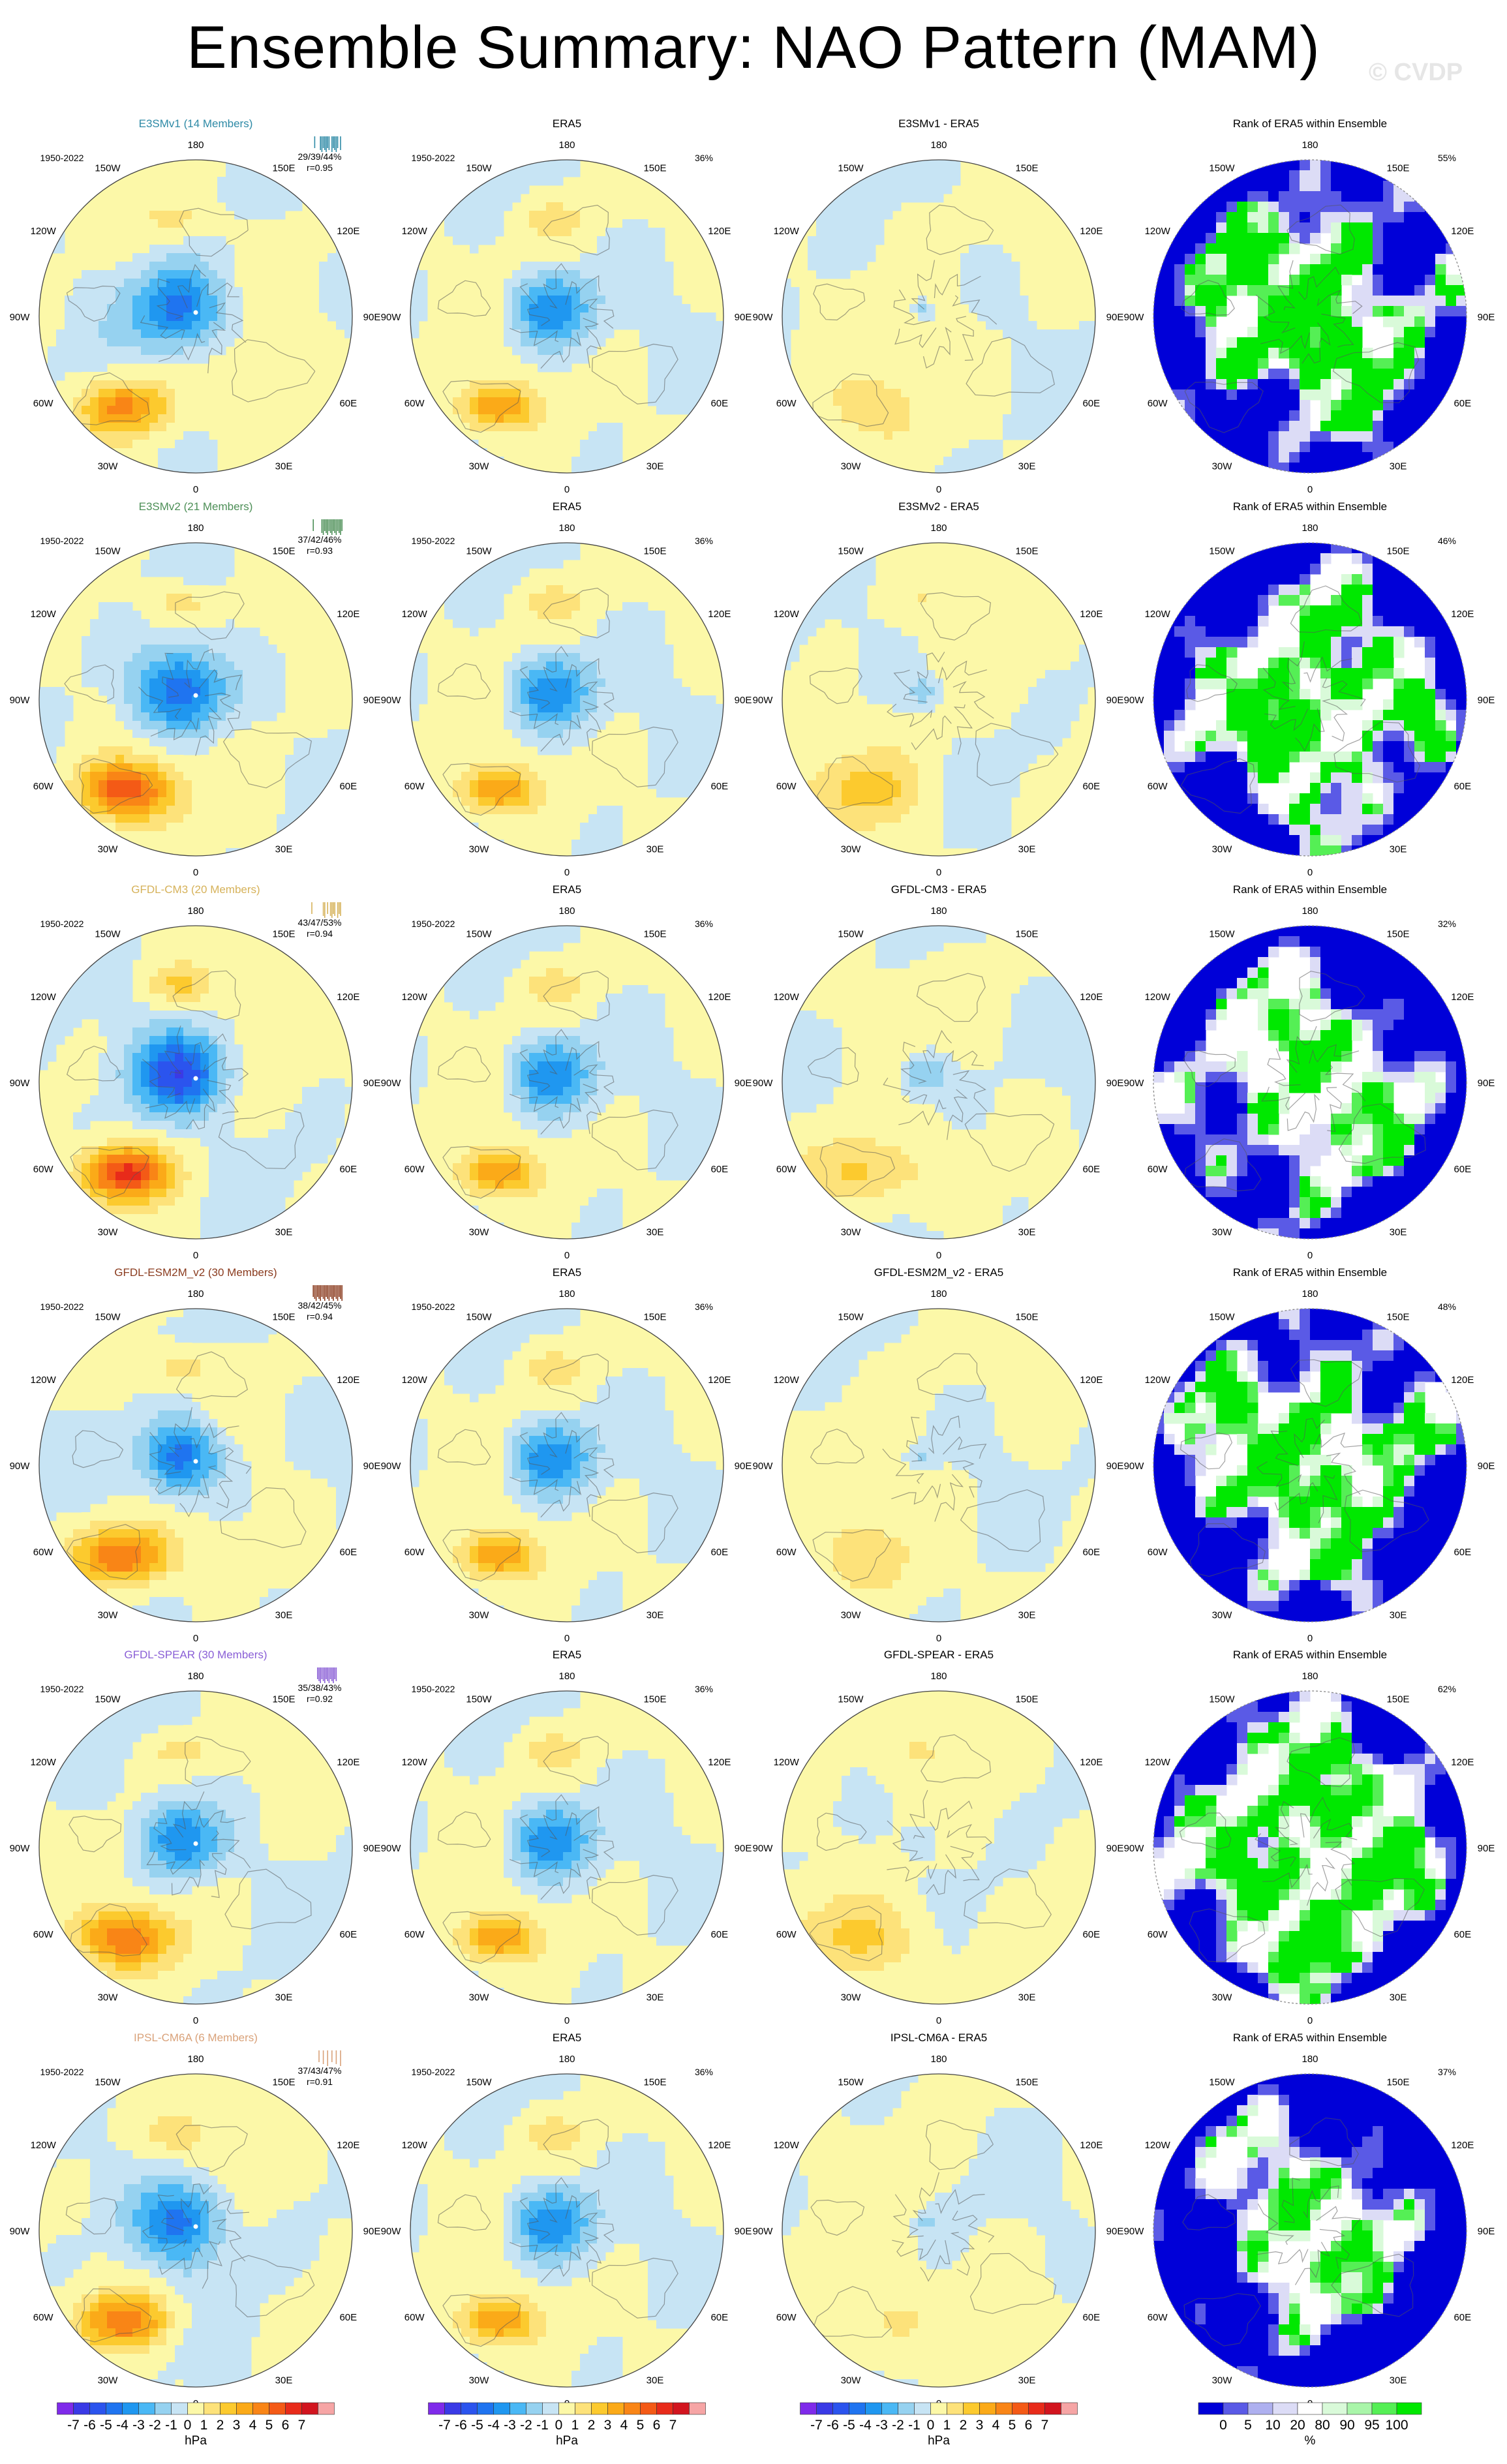 The width and height of the screenshot is (1507, 2464). Describe the element at coordinates (542, 2425) in the screenshot. I see `colorbar-tick: -1` at that location.